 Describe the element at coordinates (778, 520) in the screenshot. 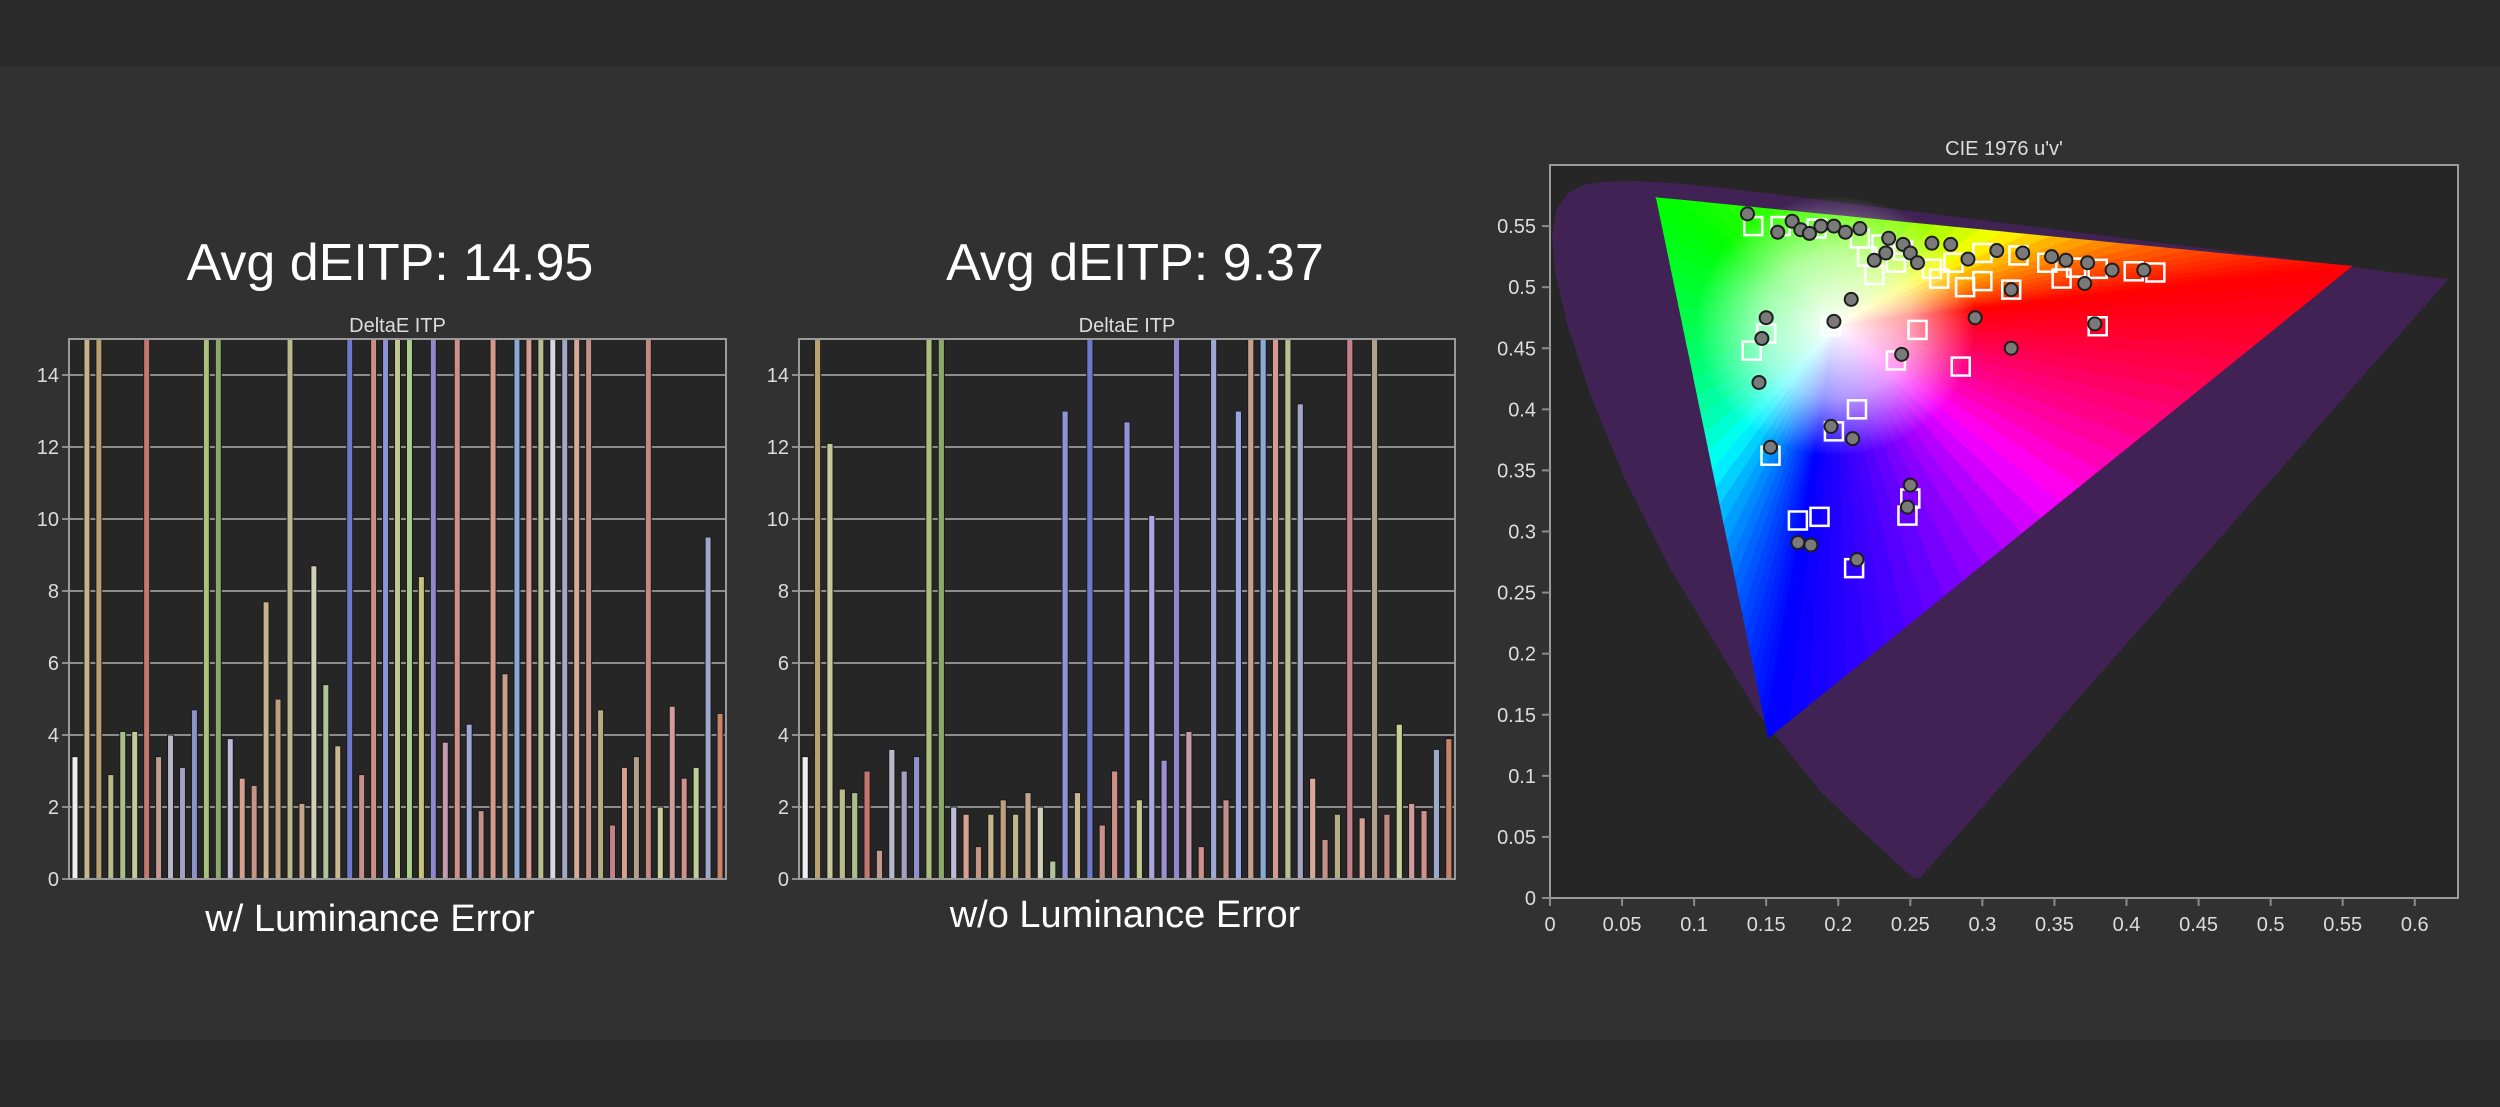

I see `y-tick-label: 10` at that location.